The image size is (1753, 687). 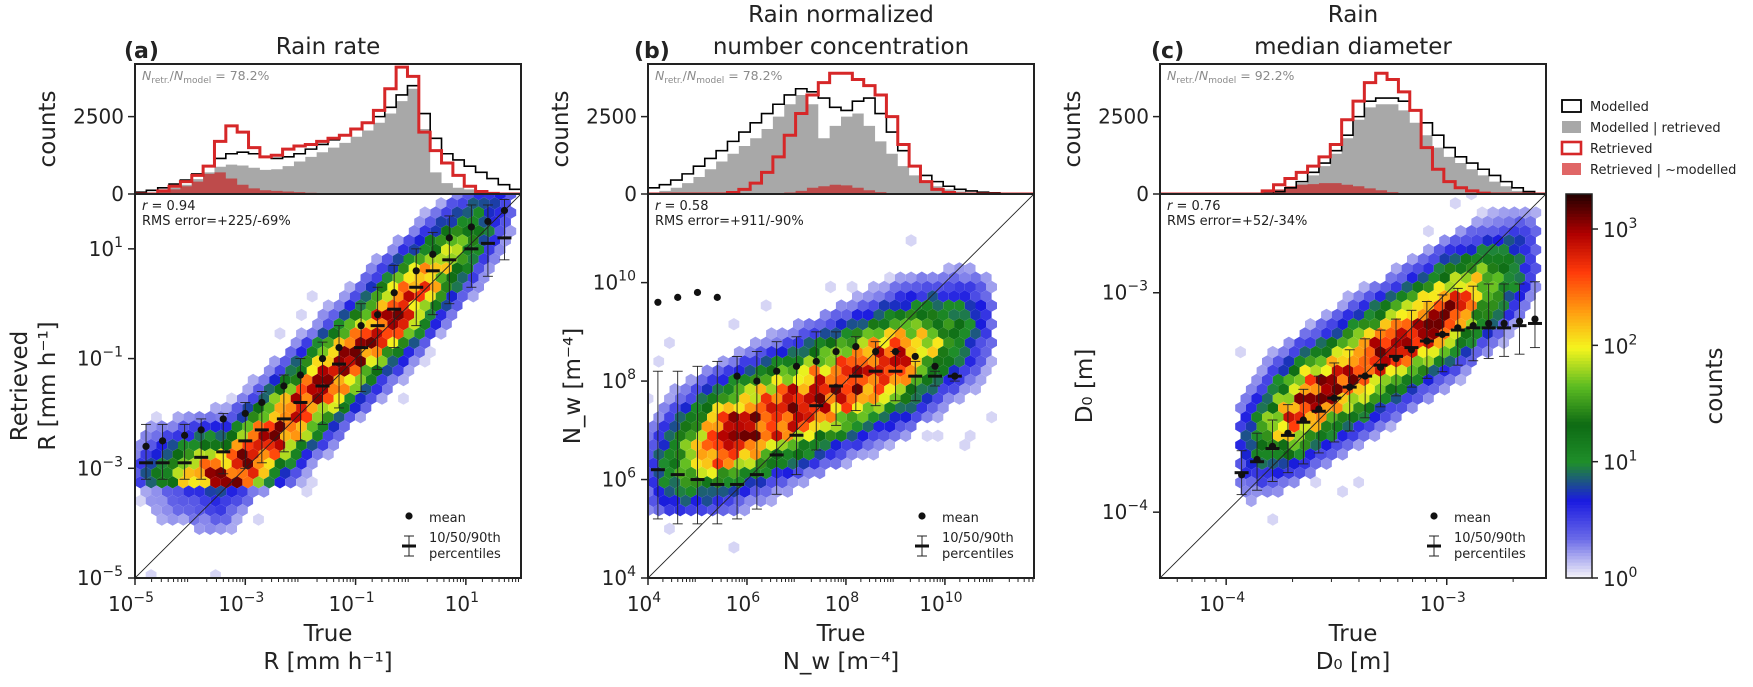 What do you see at coordinates (1620, 578) in the screenshot?
I see `colorbar-tick-label: 100` at bounding box center [1620, 578].